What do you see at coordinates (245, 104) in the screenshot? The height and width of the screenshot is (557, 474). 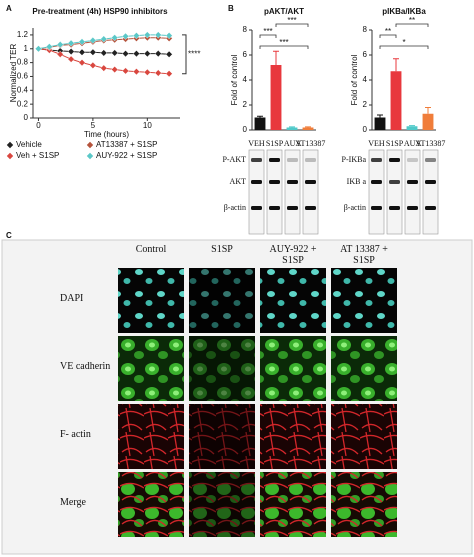 I see `y-tick-label: 2` at bounding box center [245, 104].